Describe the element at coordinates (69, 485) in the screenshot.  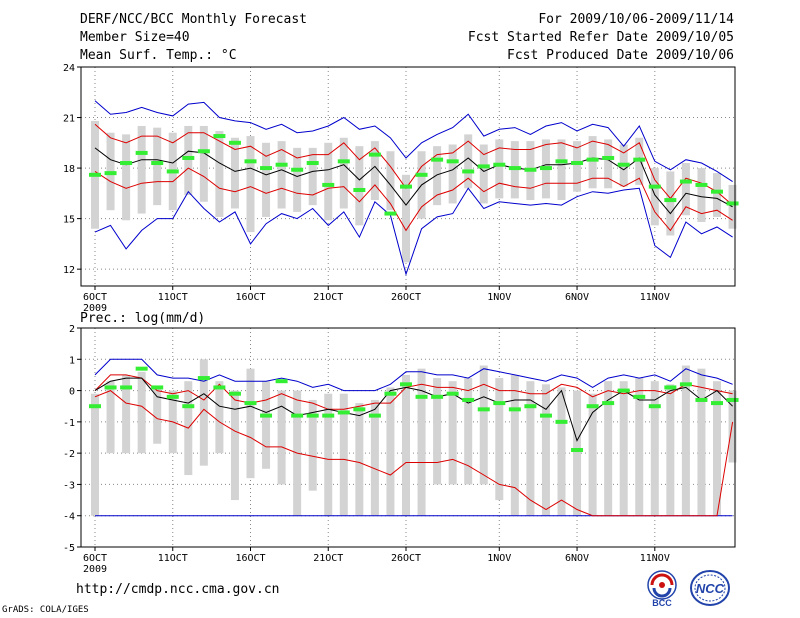
I see `y-tick-label: -3` at that location.